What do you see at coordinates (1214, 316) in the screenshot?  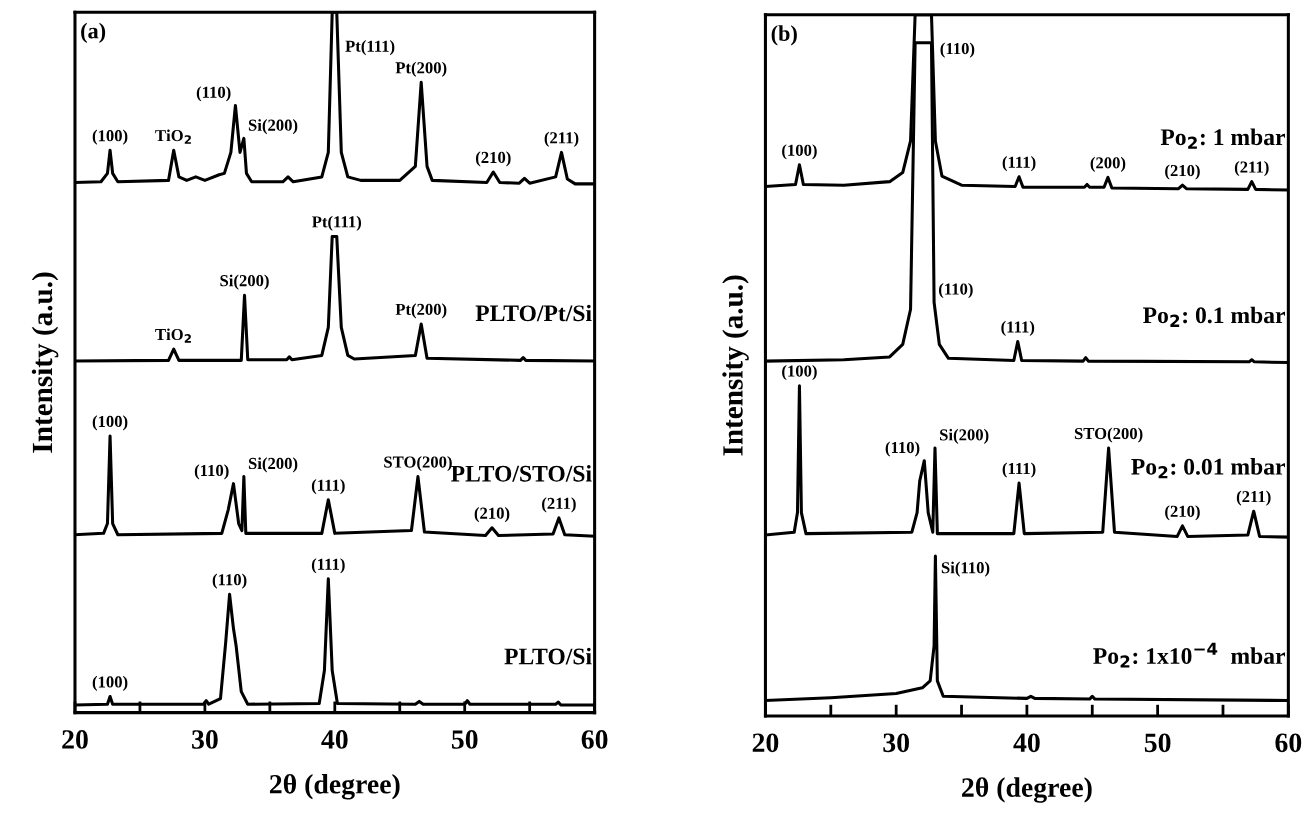 I see `series-label: Po$_{2}$: 0.1 mbar` at bounding box center [1214, 316].